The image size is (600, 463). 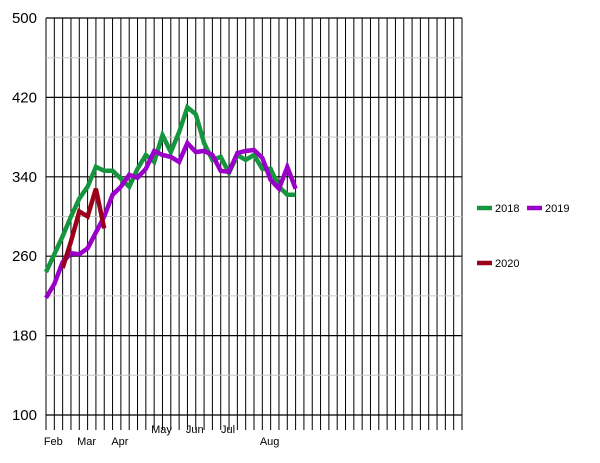 I want to click on x-axis-month-labels: Feb Mar Apr May Jun Jul Aug, so click(x=162, y=436).